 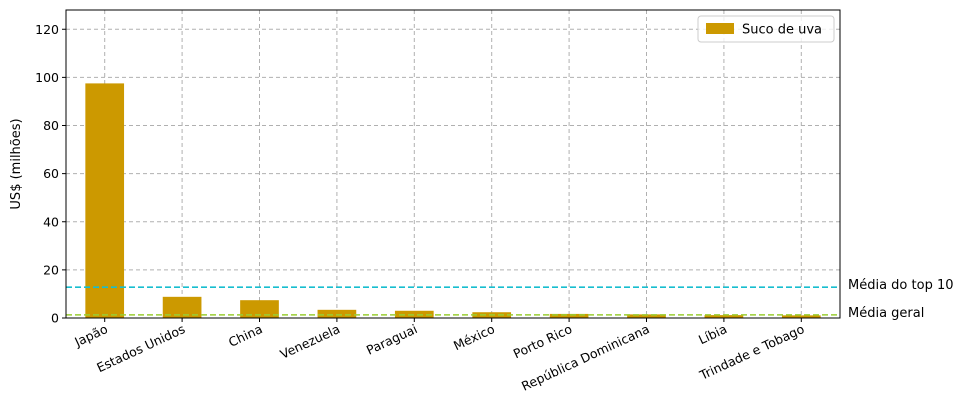 I want to click on y-tick-label: 80, so click(x=51, y=125).